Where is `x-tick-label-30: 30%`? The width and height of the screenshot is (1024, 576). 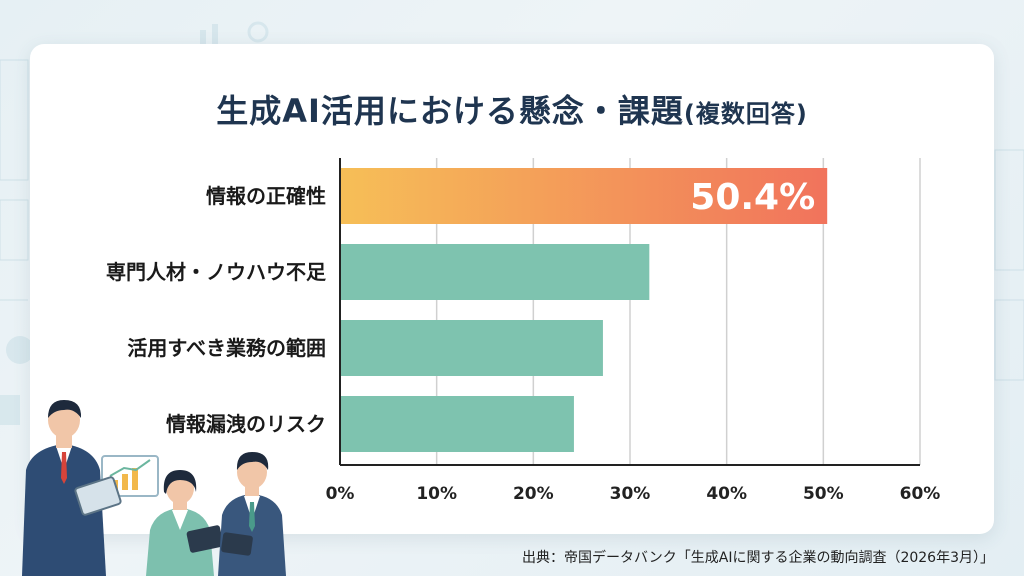 x-tick-label-30: 30% is located at coordinates (630, 494).